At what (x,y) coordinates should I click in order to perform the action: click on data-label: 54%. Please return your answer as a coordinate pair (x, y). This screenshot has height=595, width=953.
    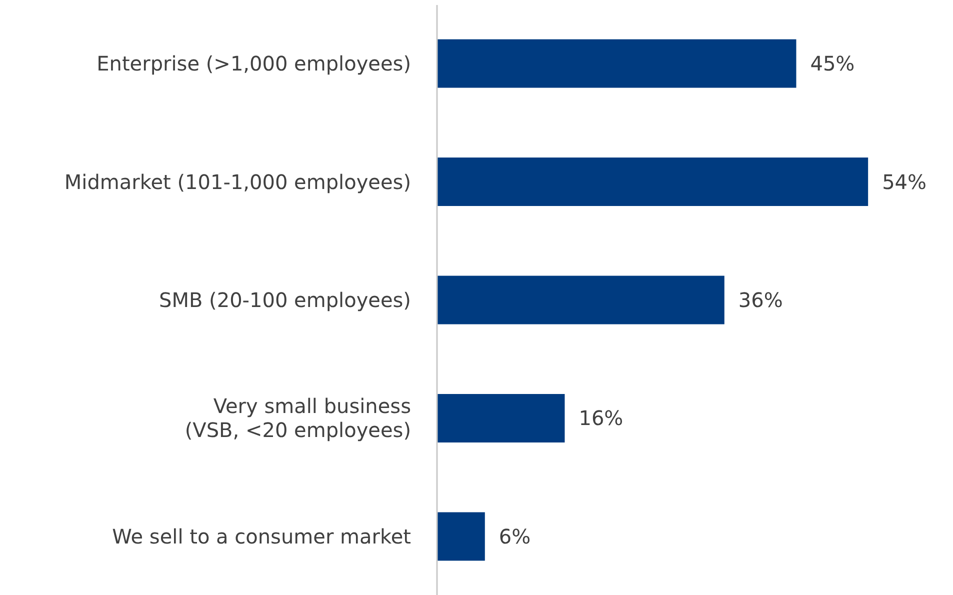
    Looking at the image, I should click on (904, 182).